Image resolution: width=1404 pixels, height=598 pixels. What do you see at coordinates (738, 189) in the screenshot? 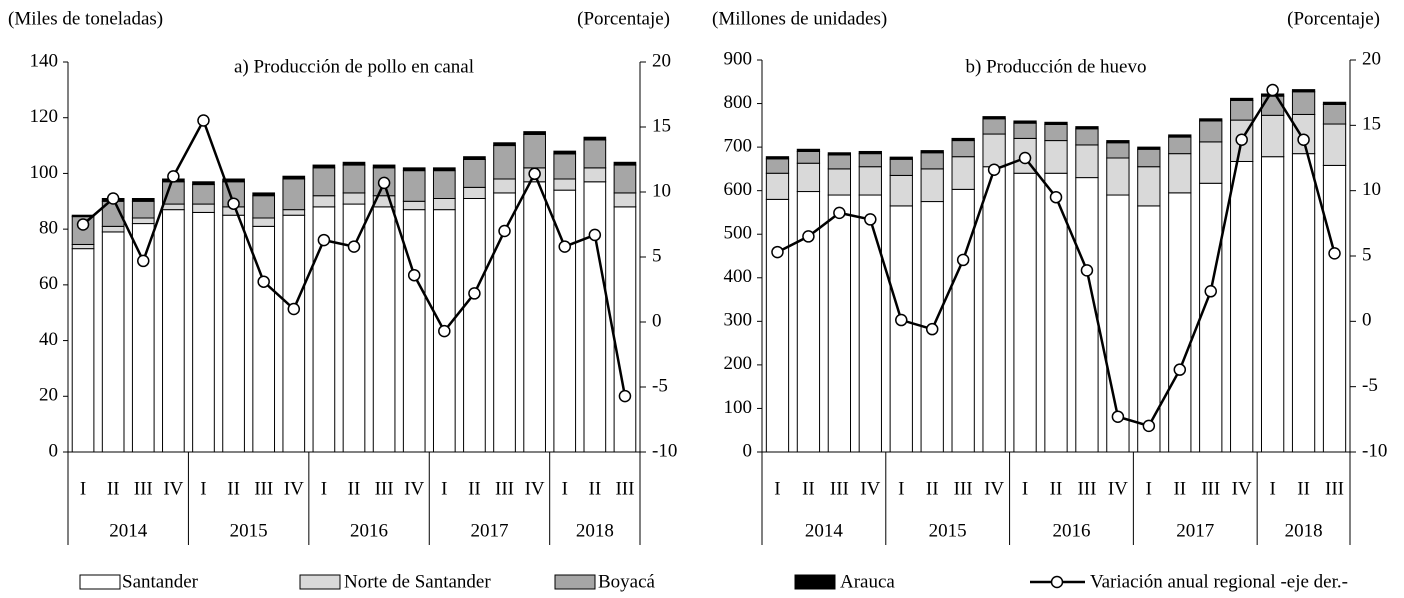
I see `y-tick-label: 600` at bounding box center [738, 189].